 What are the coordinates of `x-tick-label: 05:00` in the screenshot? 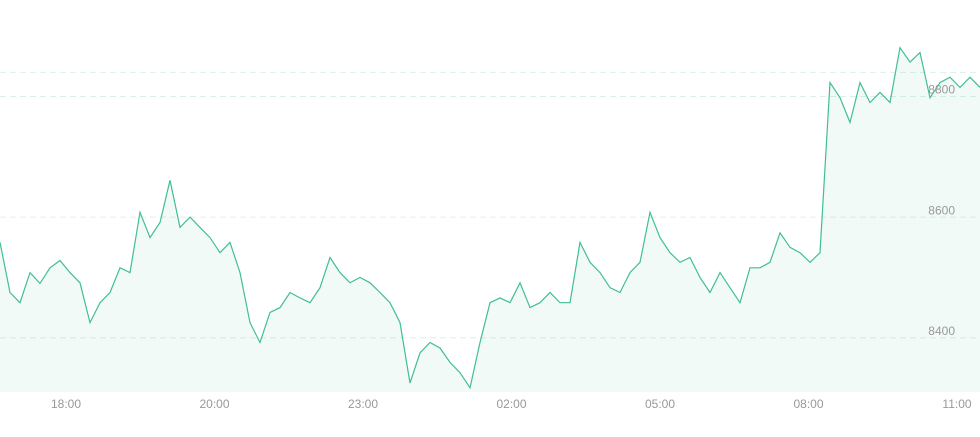 It's located at (660, 404).